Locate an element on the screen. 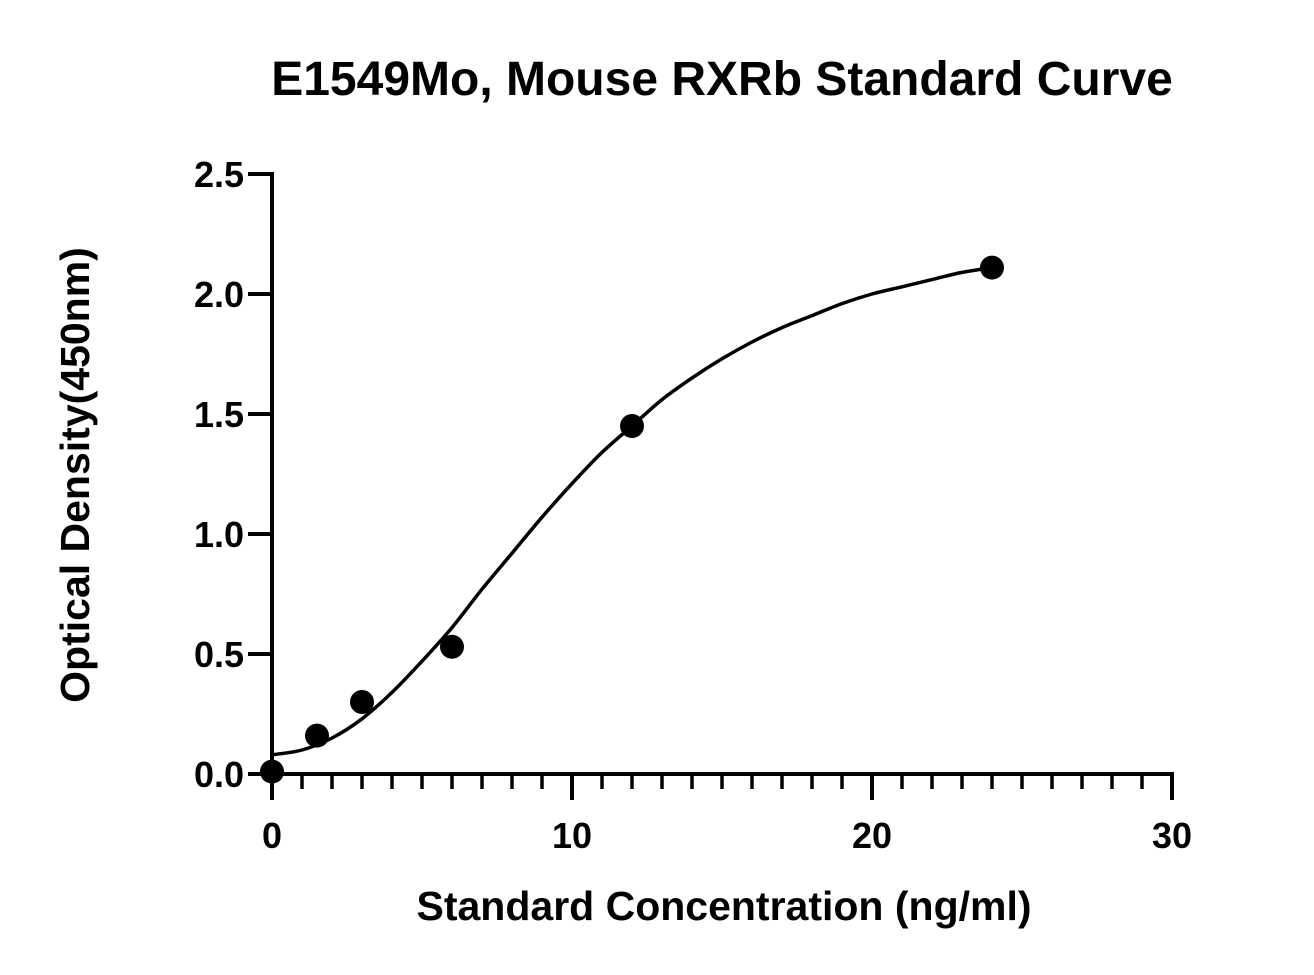 The image size is (1314, 975). y-axis-label: Optical Density(450nm) is located at coordinates (75, 475).